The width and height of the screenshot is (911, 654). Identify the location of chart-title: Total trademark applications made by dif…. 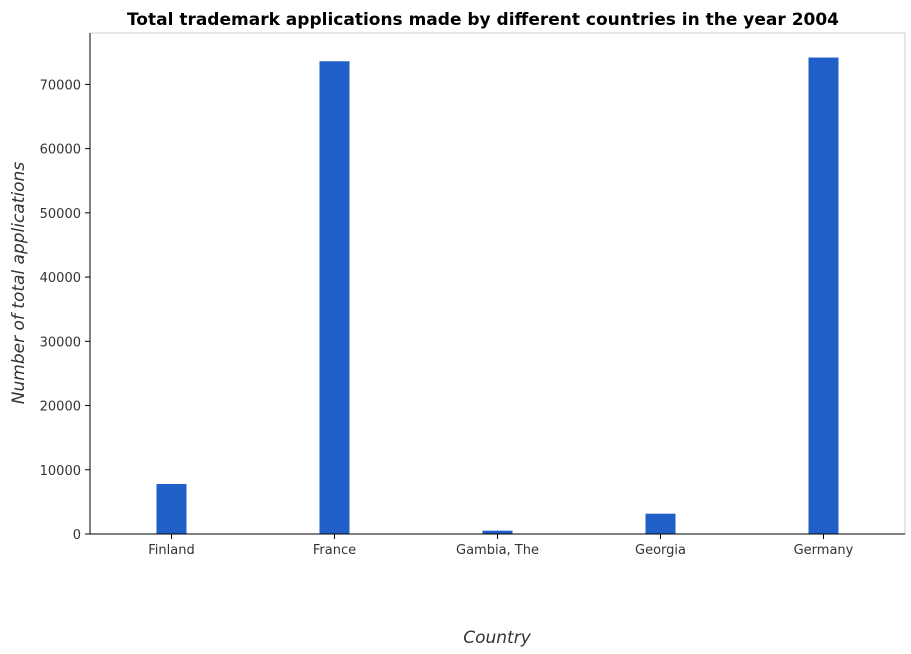
(483, 20).